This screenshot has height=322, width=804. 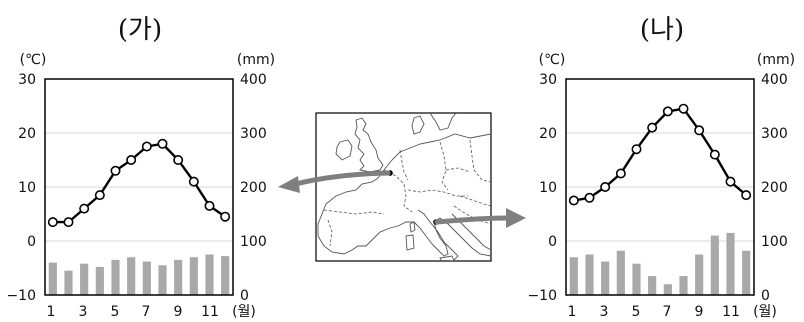 What do you see at coordinates (253, 242) in the screenshot?
I see `right-tick-label: 100` at bounding box center [253, 242].